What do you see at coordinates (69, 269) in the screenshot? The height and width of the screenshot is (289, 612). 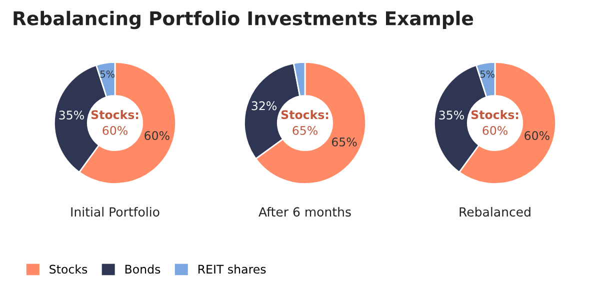 I see `legend-label: Stocks` at bounding box center [69, 269].